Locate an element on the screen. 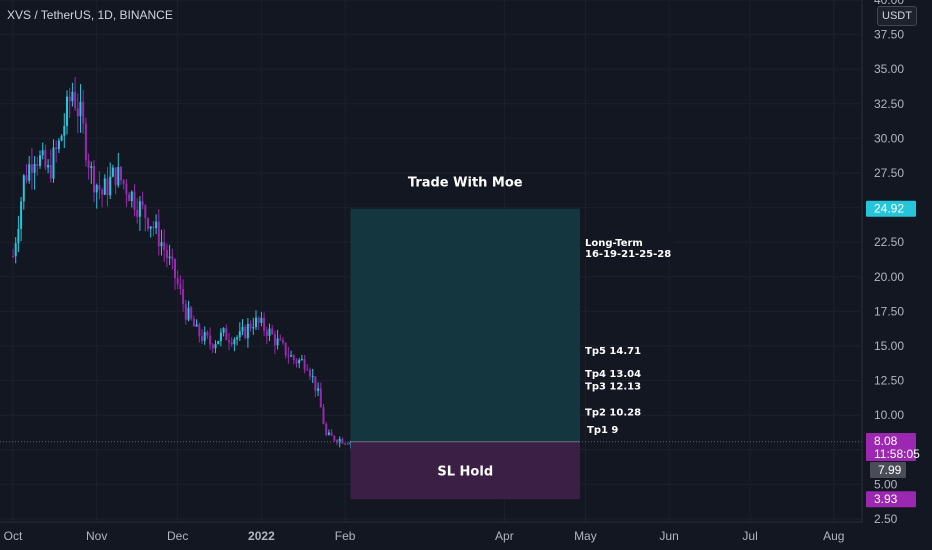 The width and height of the screenshot is (932, 550). symbol-title: XVS / TetherUS, 1D, BINANCE is located at coordinates (90, 15).